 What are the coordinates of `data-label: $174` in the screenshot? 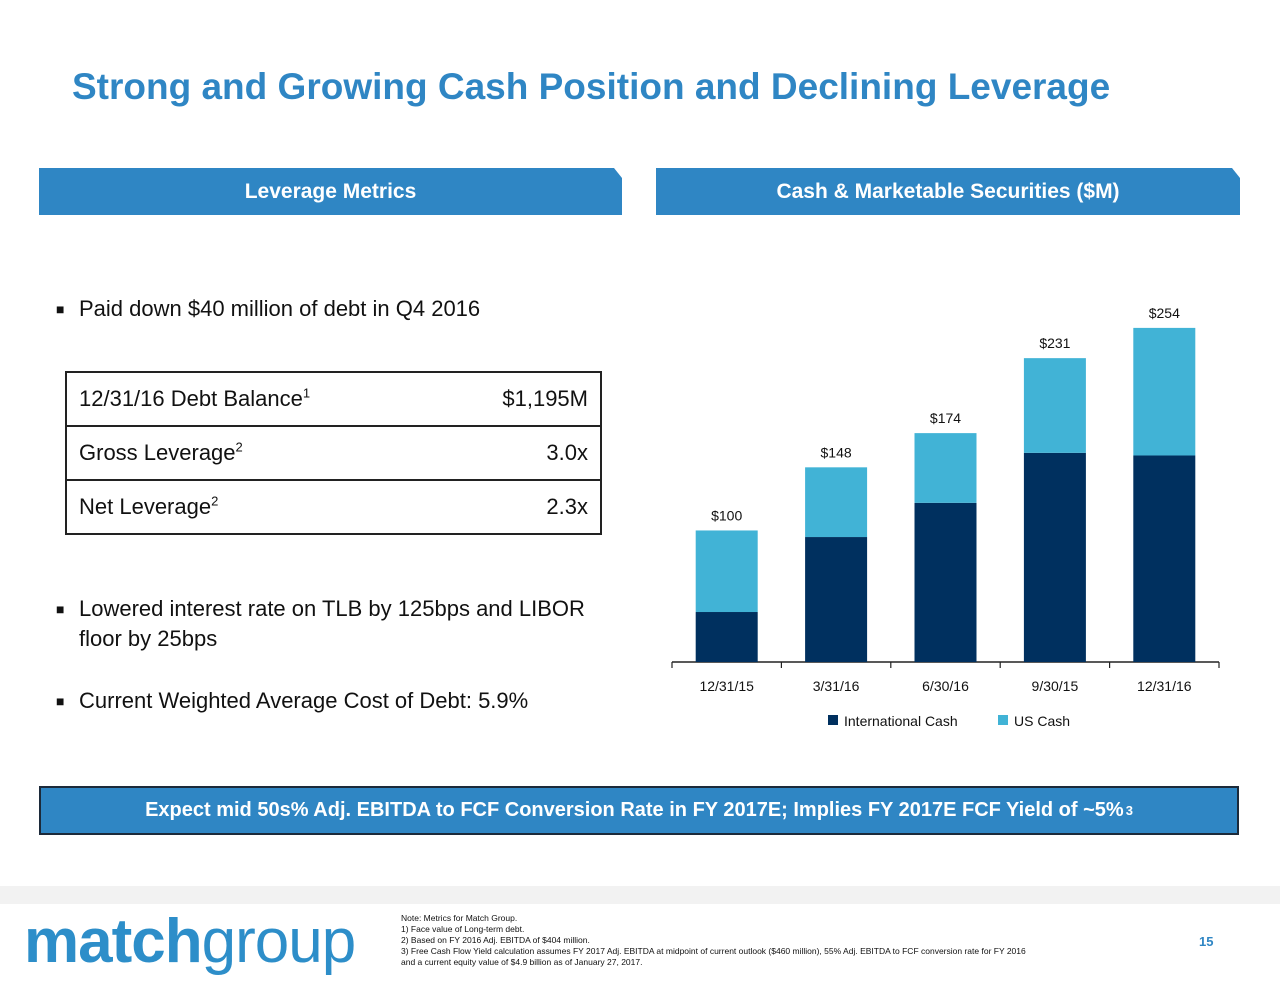 It's located at (945, 418).